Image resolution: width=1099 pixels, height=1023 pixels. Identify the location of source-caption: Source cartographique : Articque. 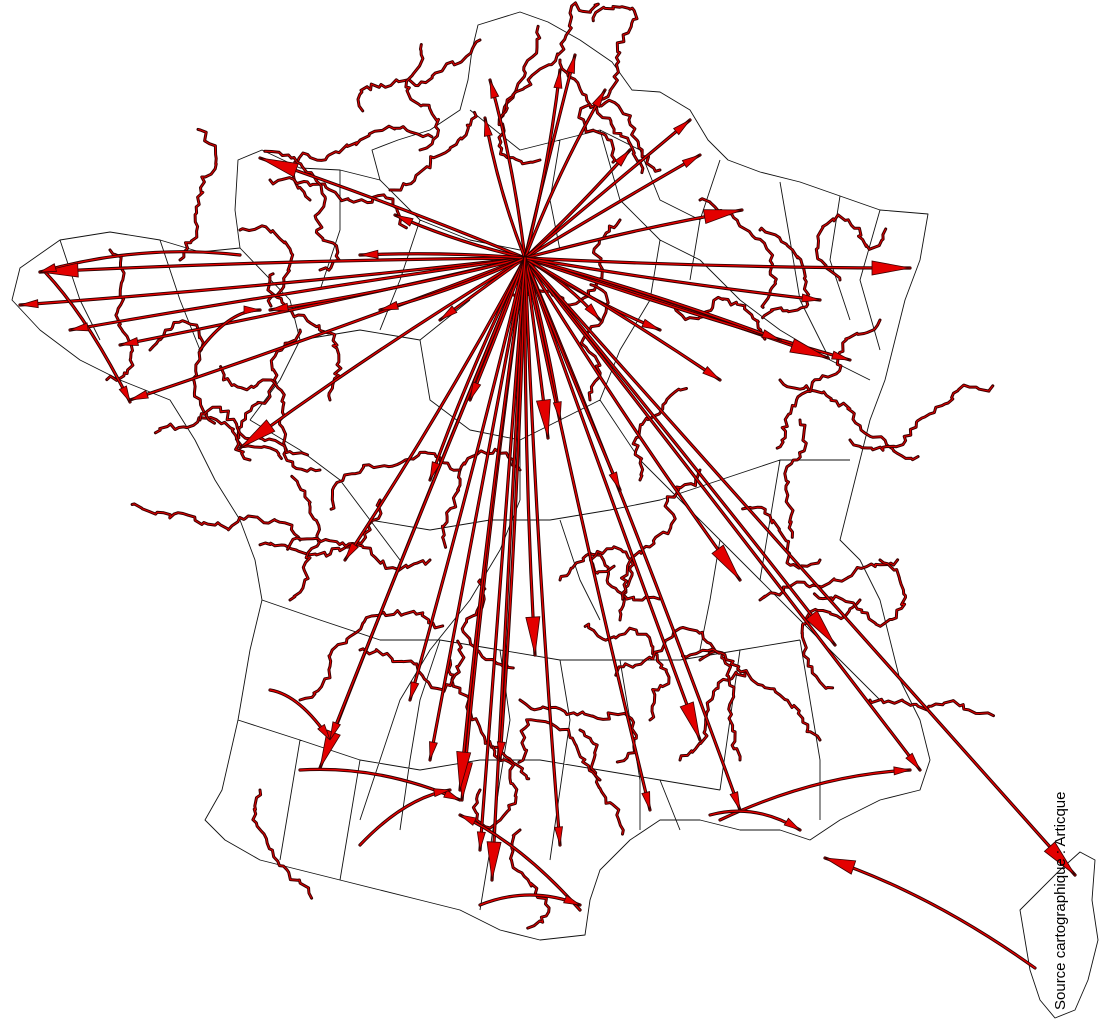
(1060, 900).